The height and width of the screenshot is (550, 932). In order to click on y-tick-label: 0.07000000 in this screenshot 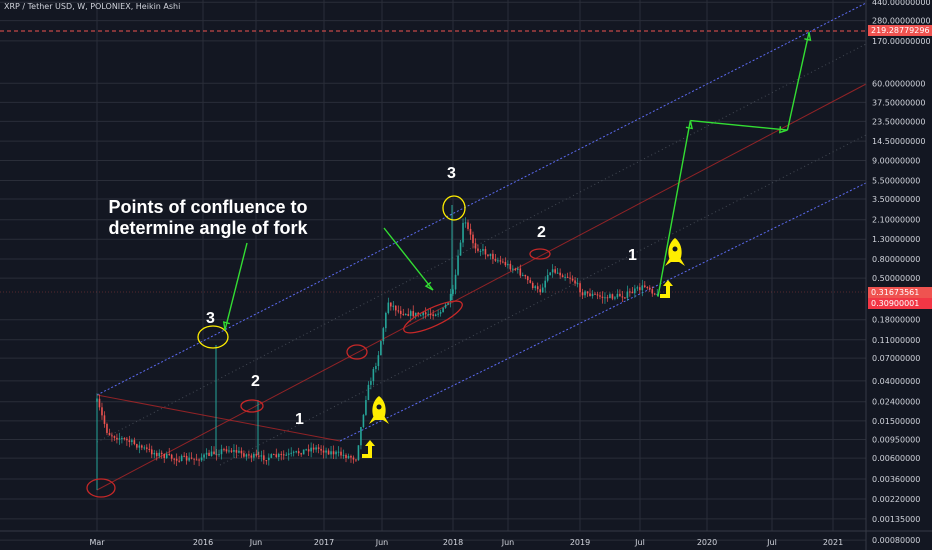, I will do `click(896, 358)`.